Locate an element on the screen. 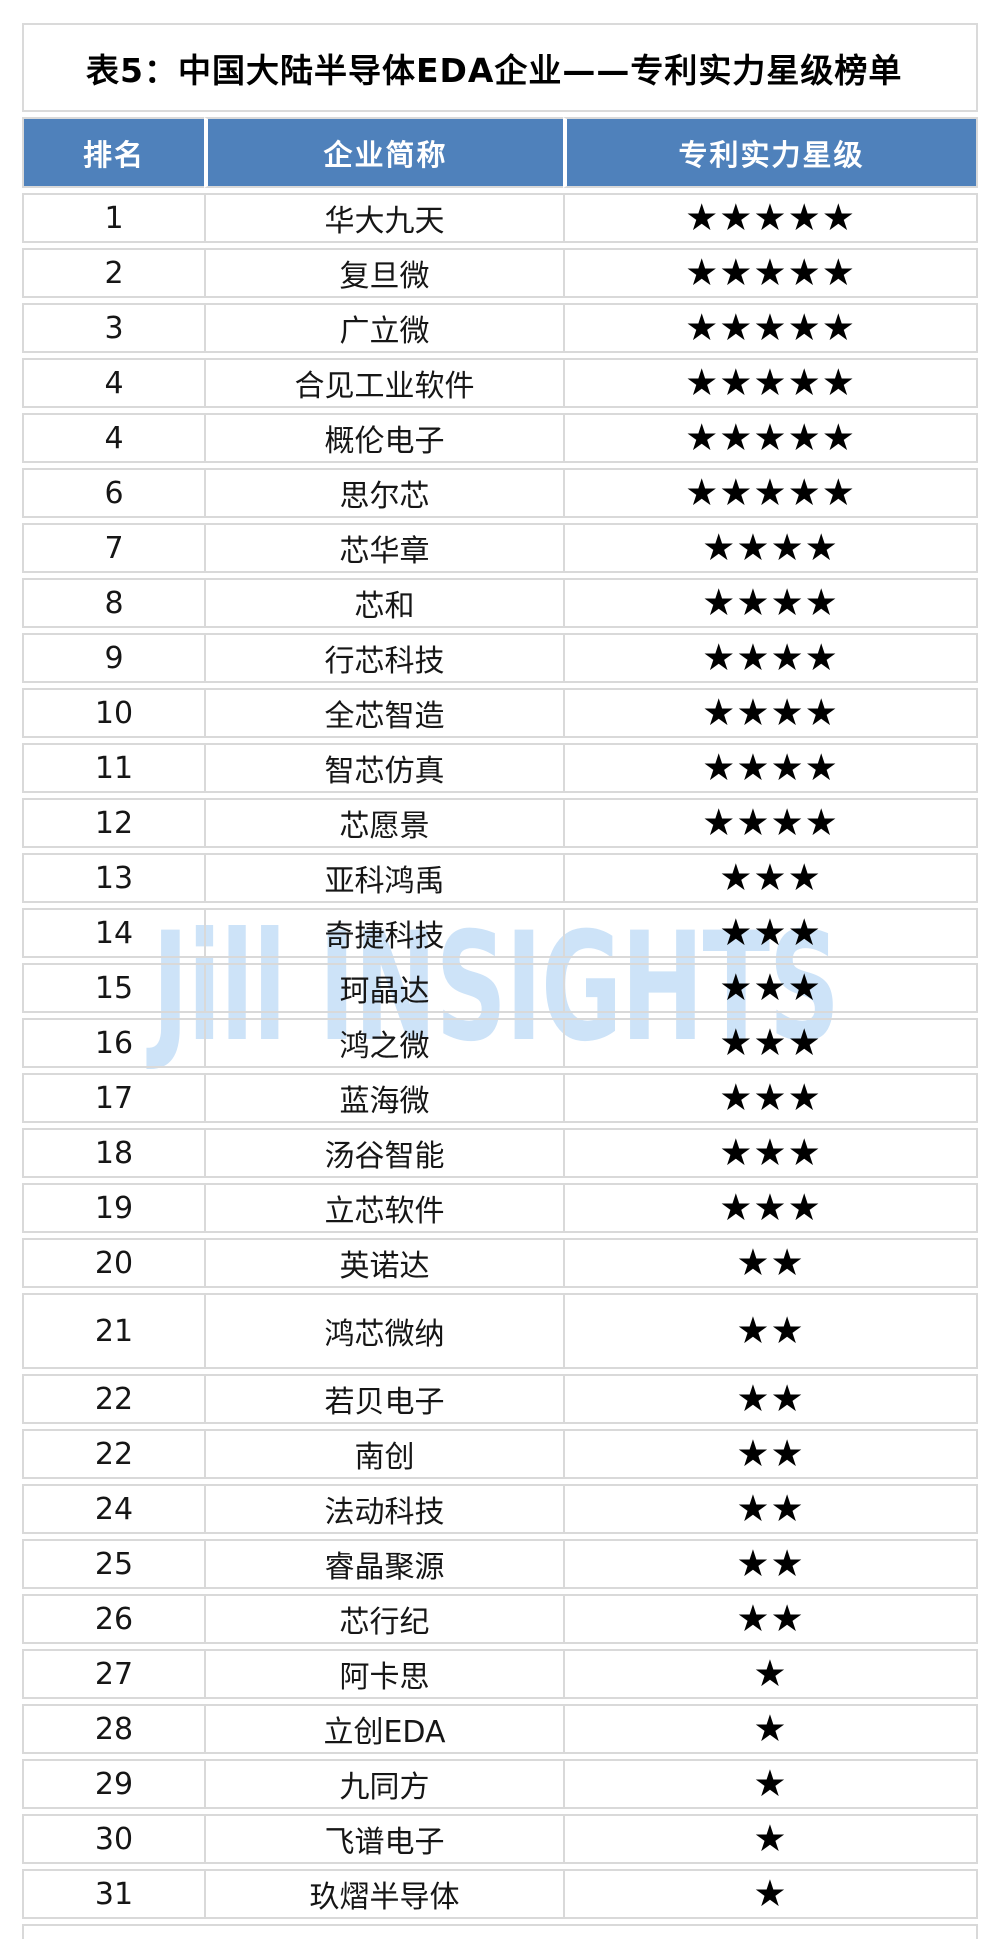 This screenshot has height=1939, width=1000. table-row: 24 法动科技 ★★ is located at coordinates (500, 1509).